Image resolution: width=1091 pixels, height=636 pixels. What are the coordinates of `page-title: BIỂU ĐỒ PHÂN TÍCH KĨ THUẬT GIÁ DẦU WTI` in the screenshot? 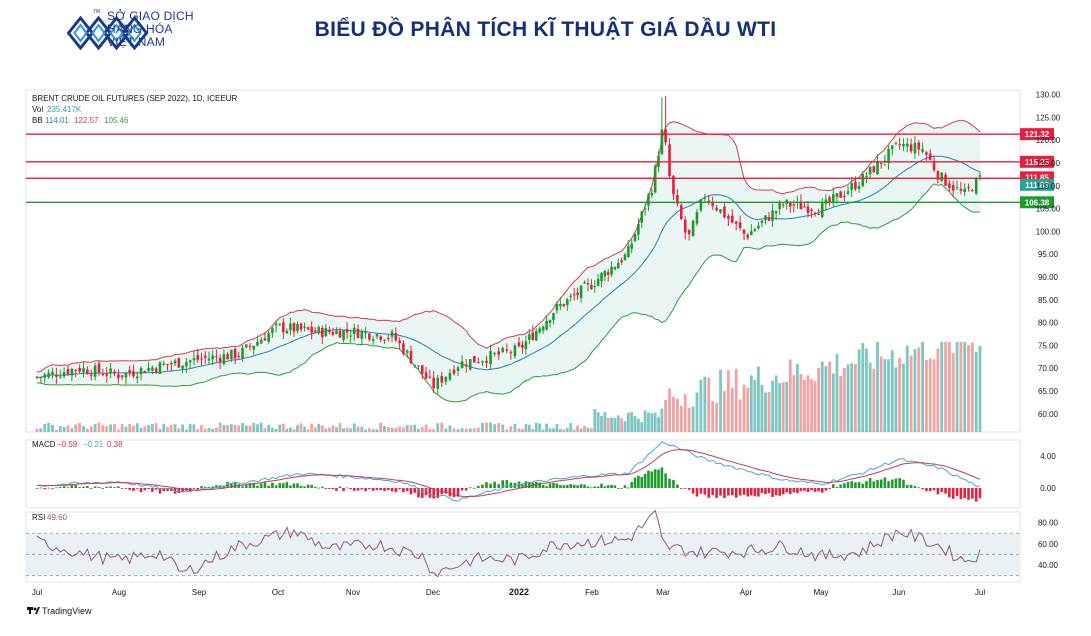 It's located at (545, 29).